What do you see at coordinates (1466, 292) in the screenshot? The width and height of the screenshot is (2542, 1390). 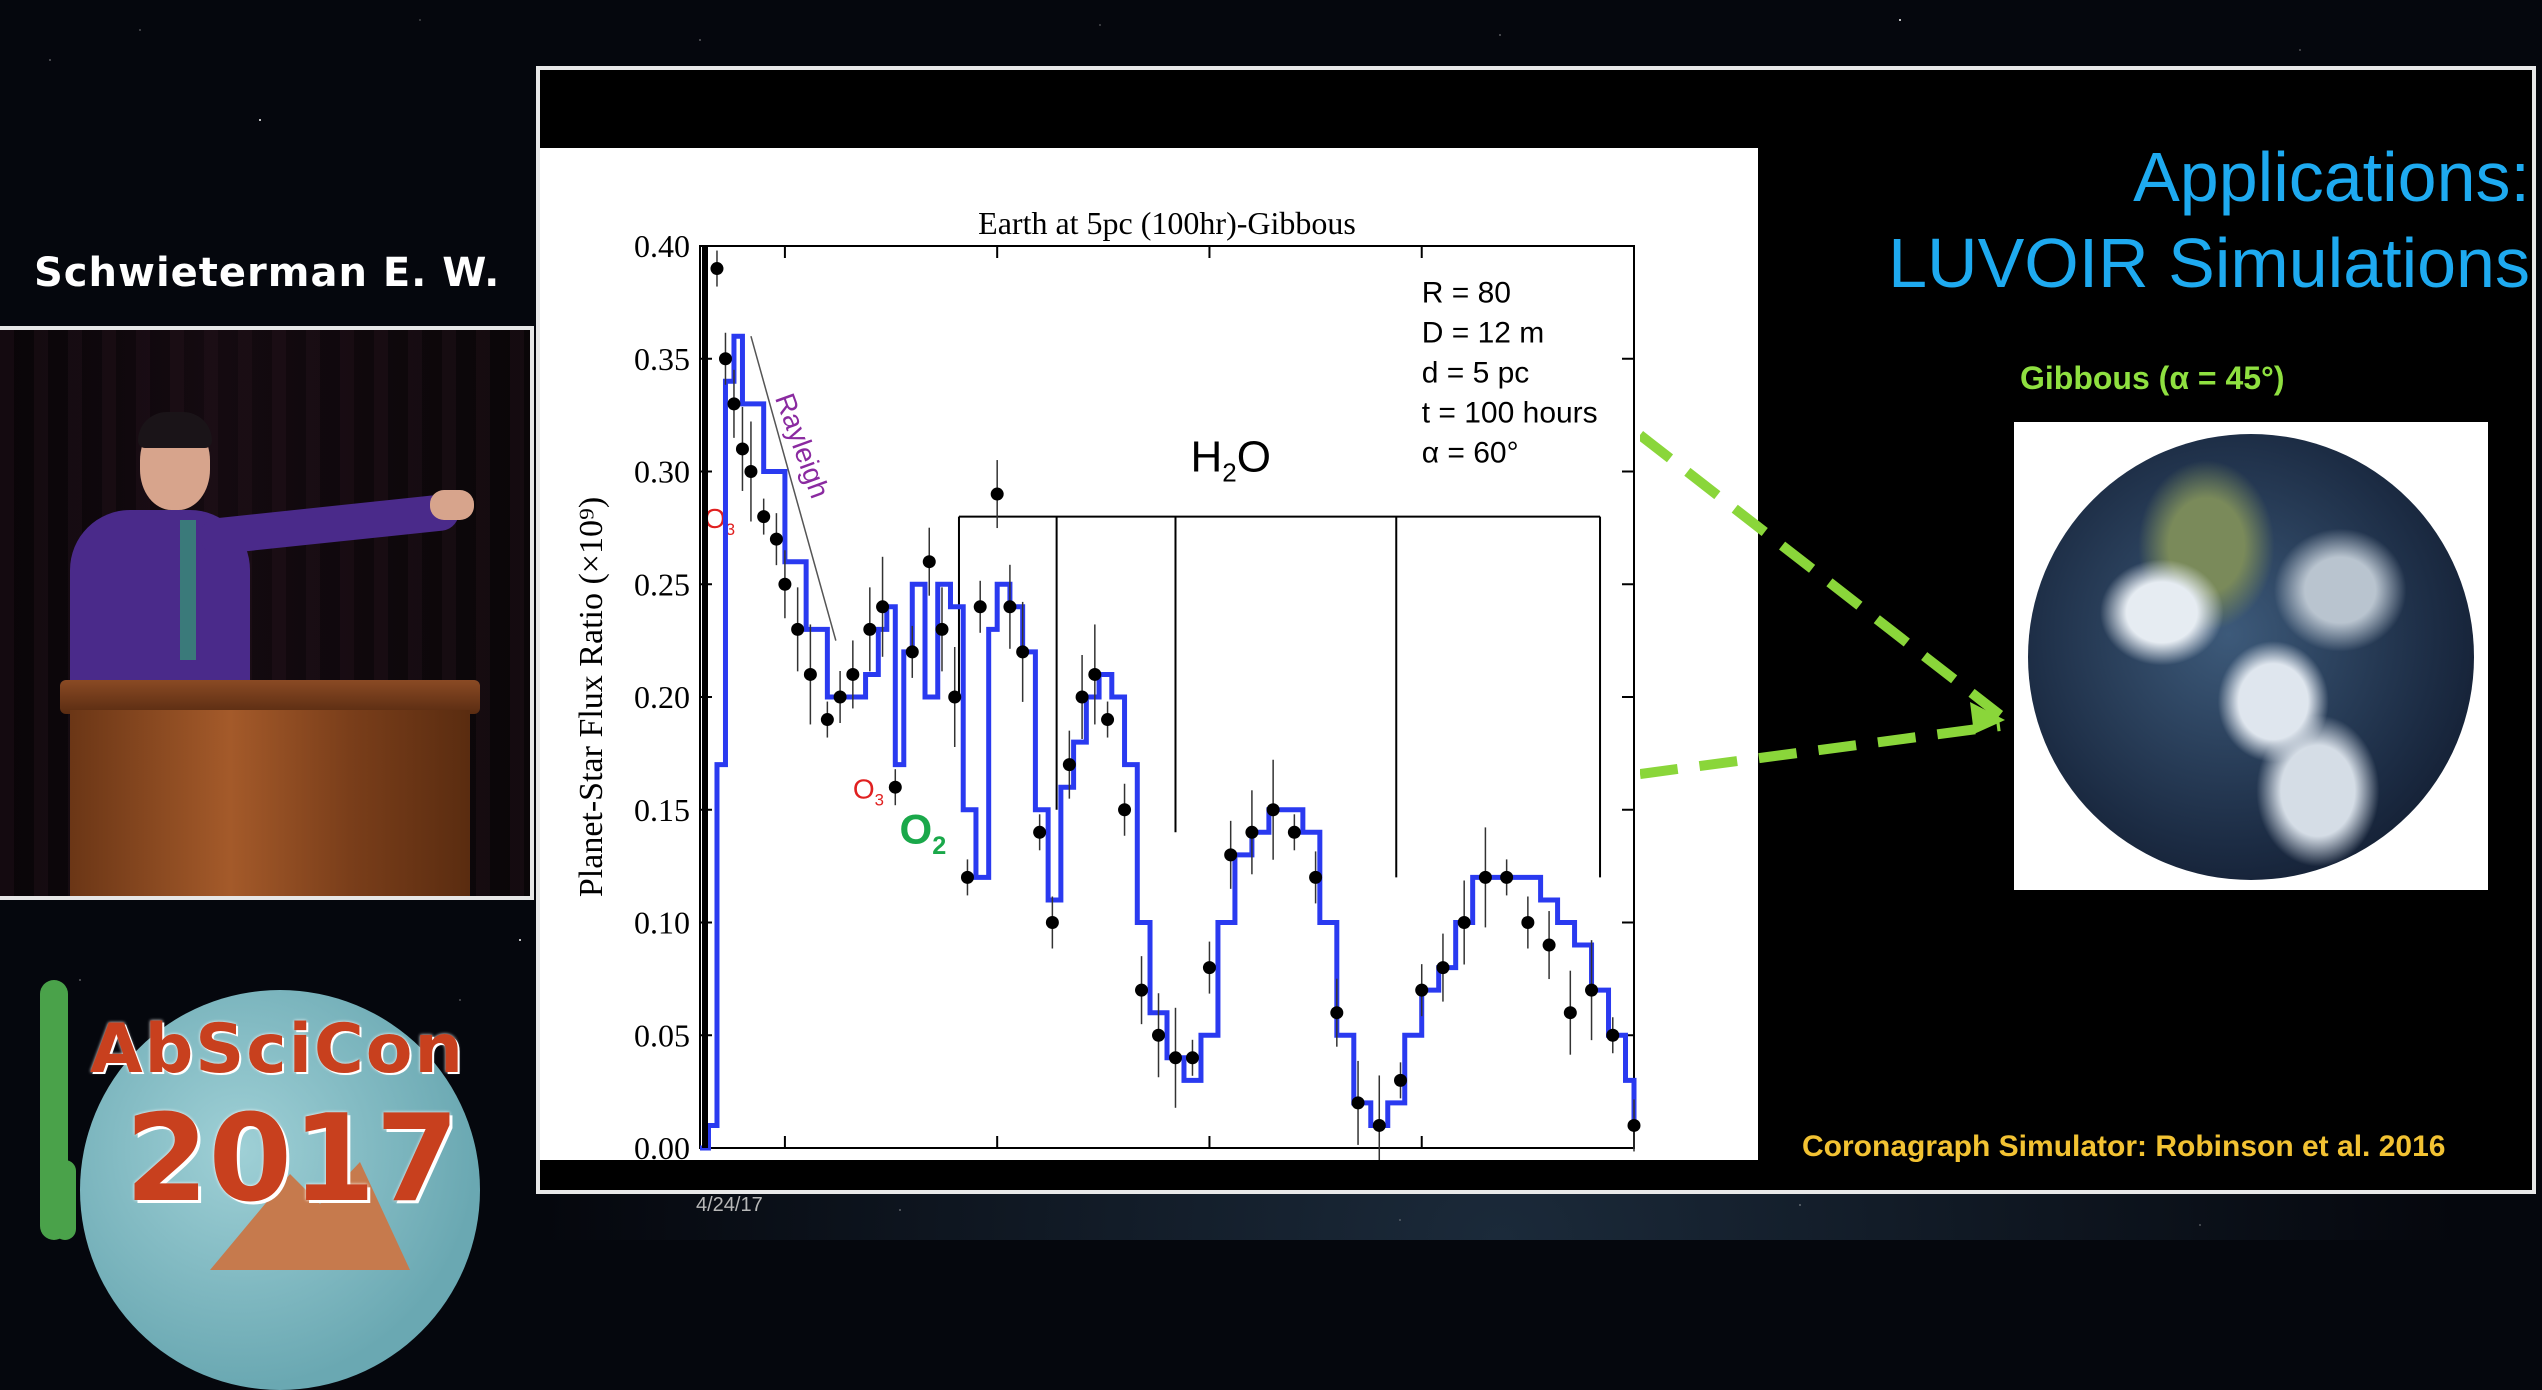 I see `param-text: R = 80` at bounding box center [1466, 292].